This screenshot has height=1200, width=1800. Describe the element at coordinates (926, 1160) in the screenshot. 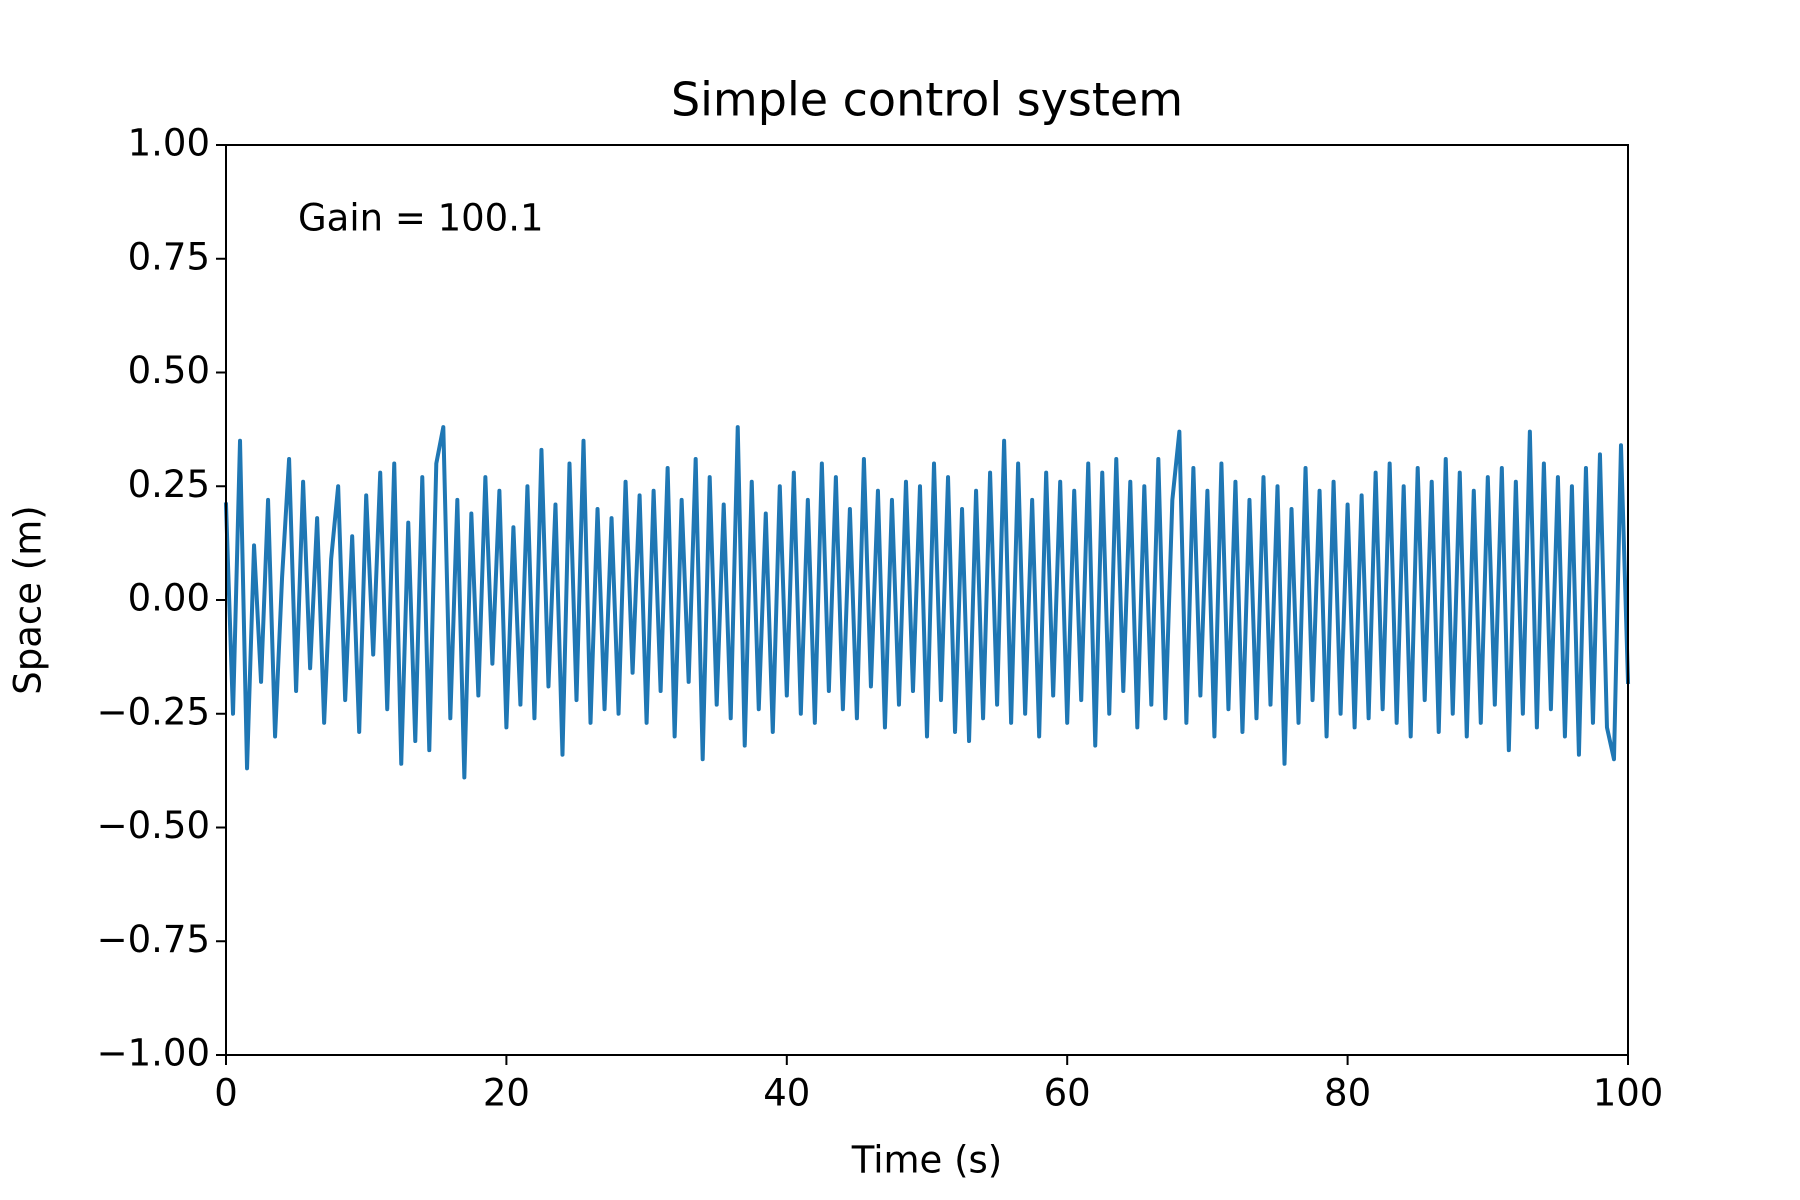

I see `x-axis-label: Time (s)` at that location.